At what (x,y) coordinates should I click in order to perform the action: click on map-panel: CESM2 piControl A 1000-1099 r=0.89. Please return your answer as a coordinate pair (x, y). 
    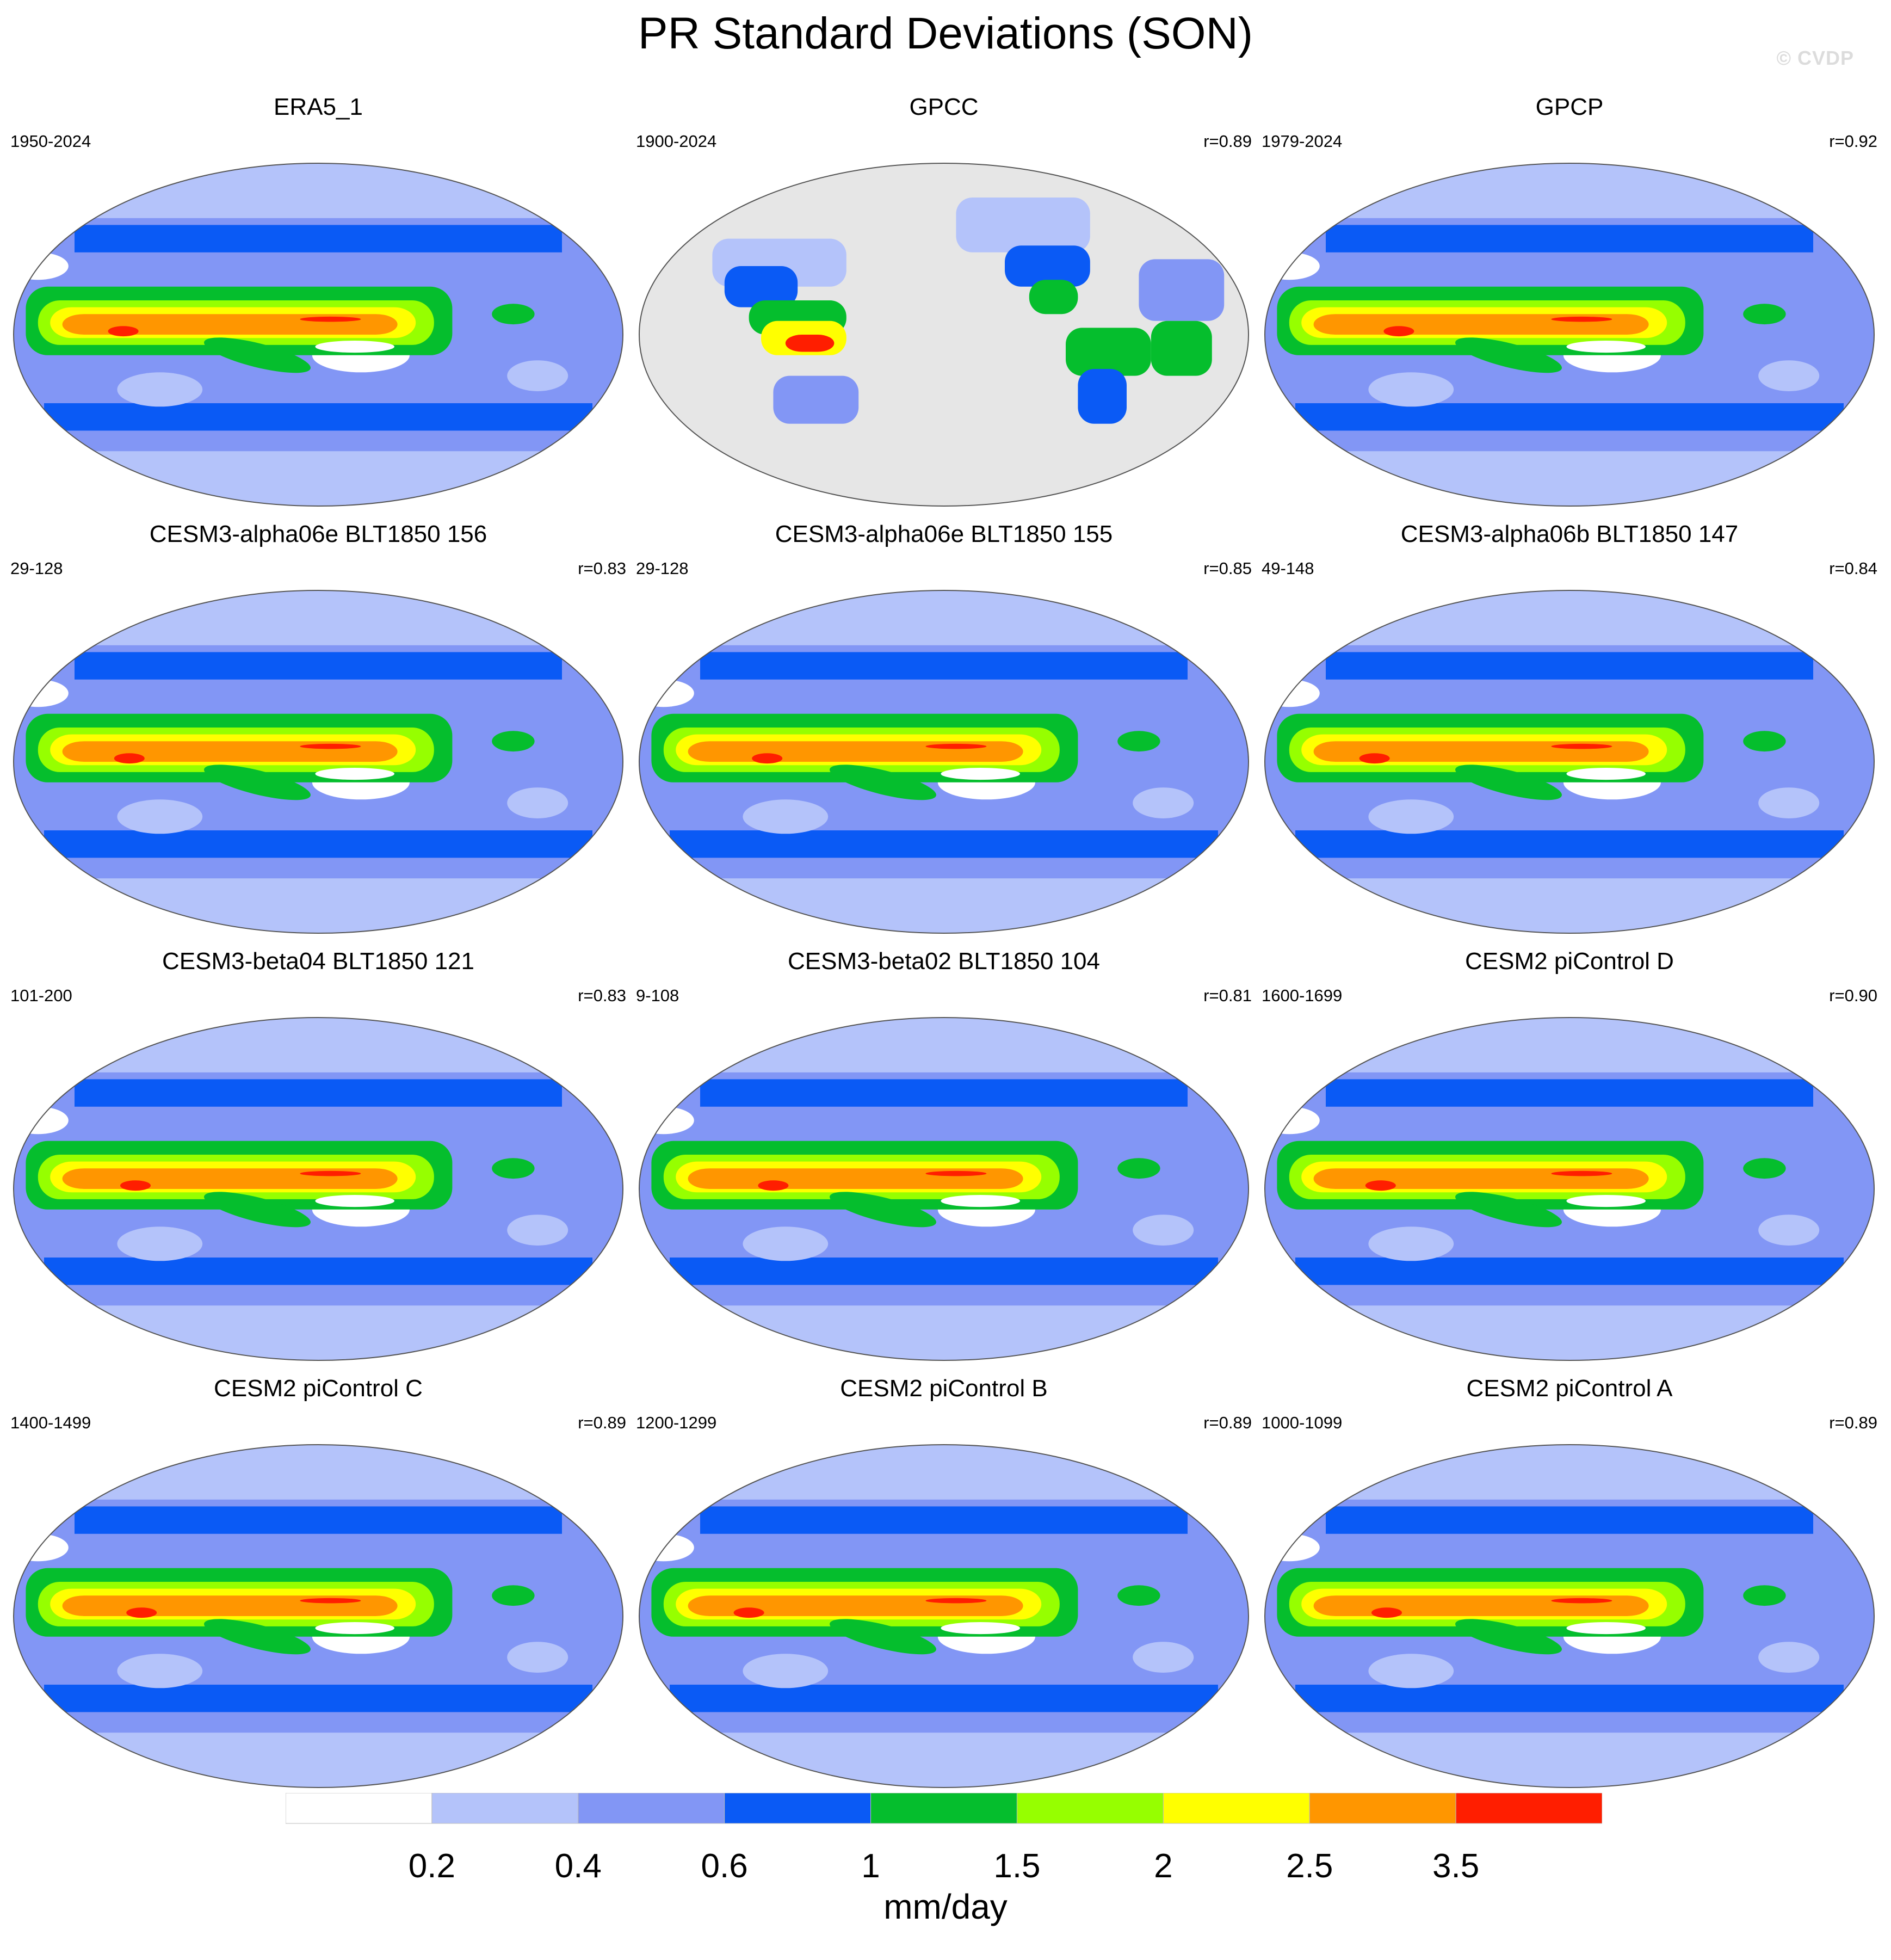
    Looking at the image, I should click on (1569, 1586).